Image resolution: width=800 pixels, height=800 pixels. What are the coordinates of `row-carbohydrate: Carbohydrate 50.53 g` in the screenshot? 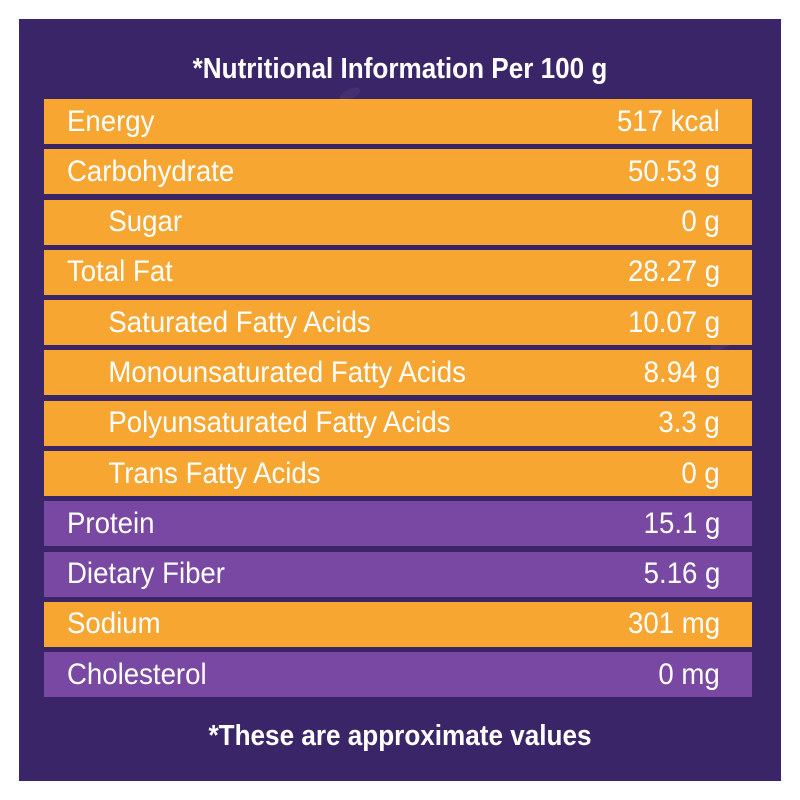 It's located at (398, 172).